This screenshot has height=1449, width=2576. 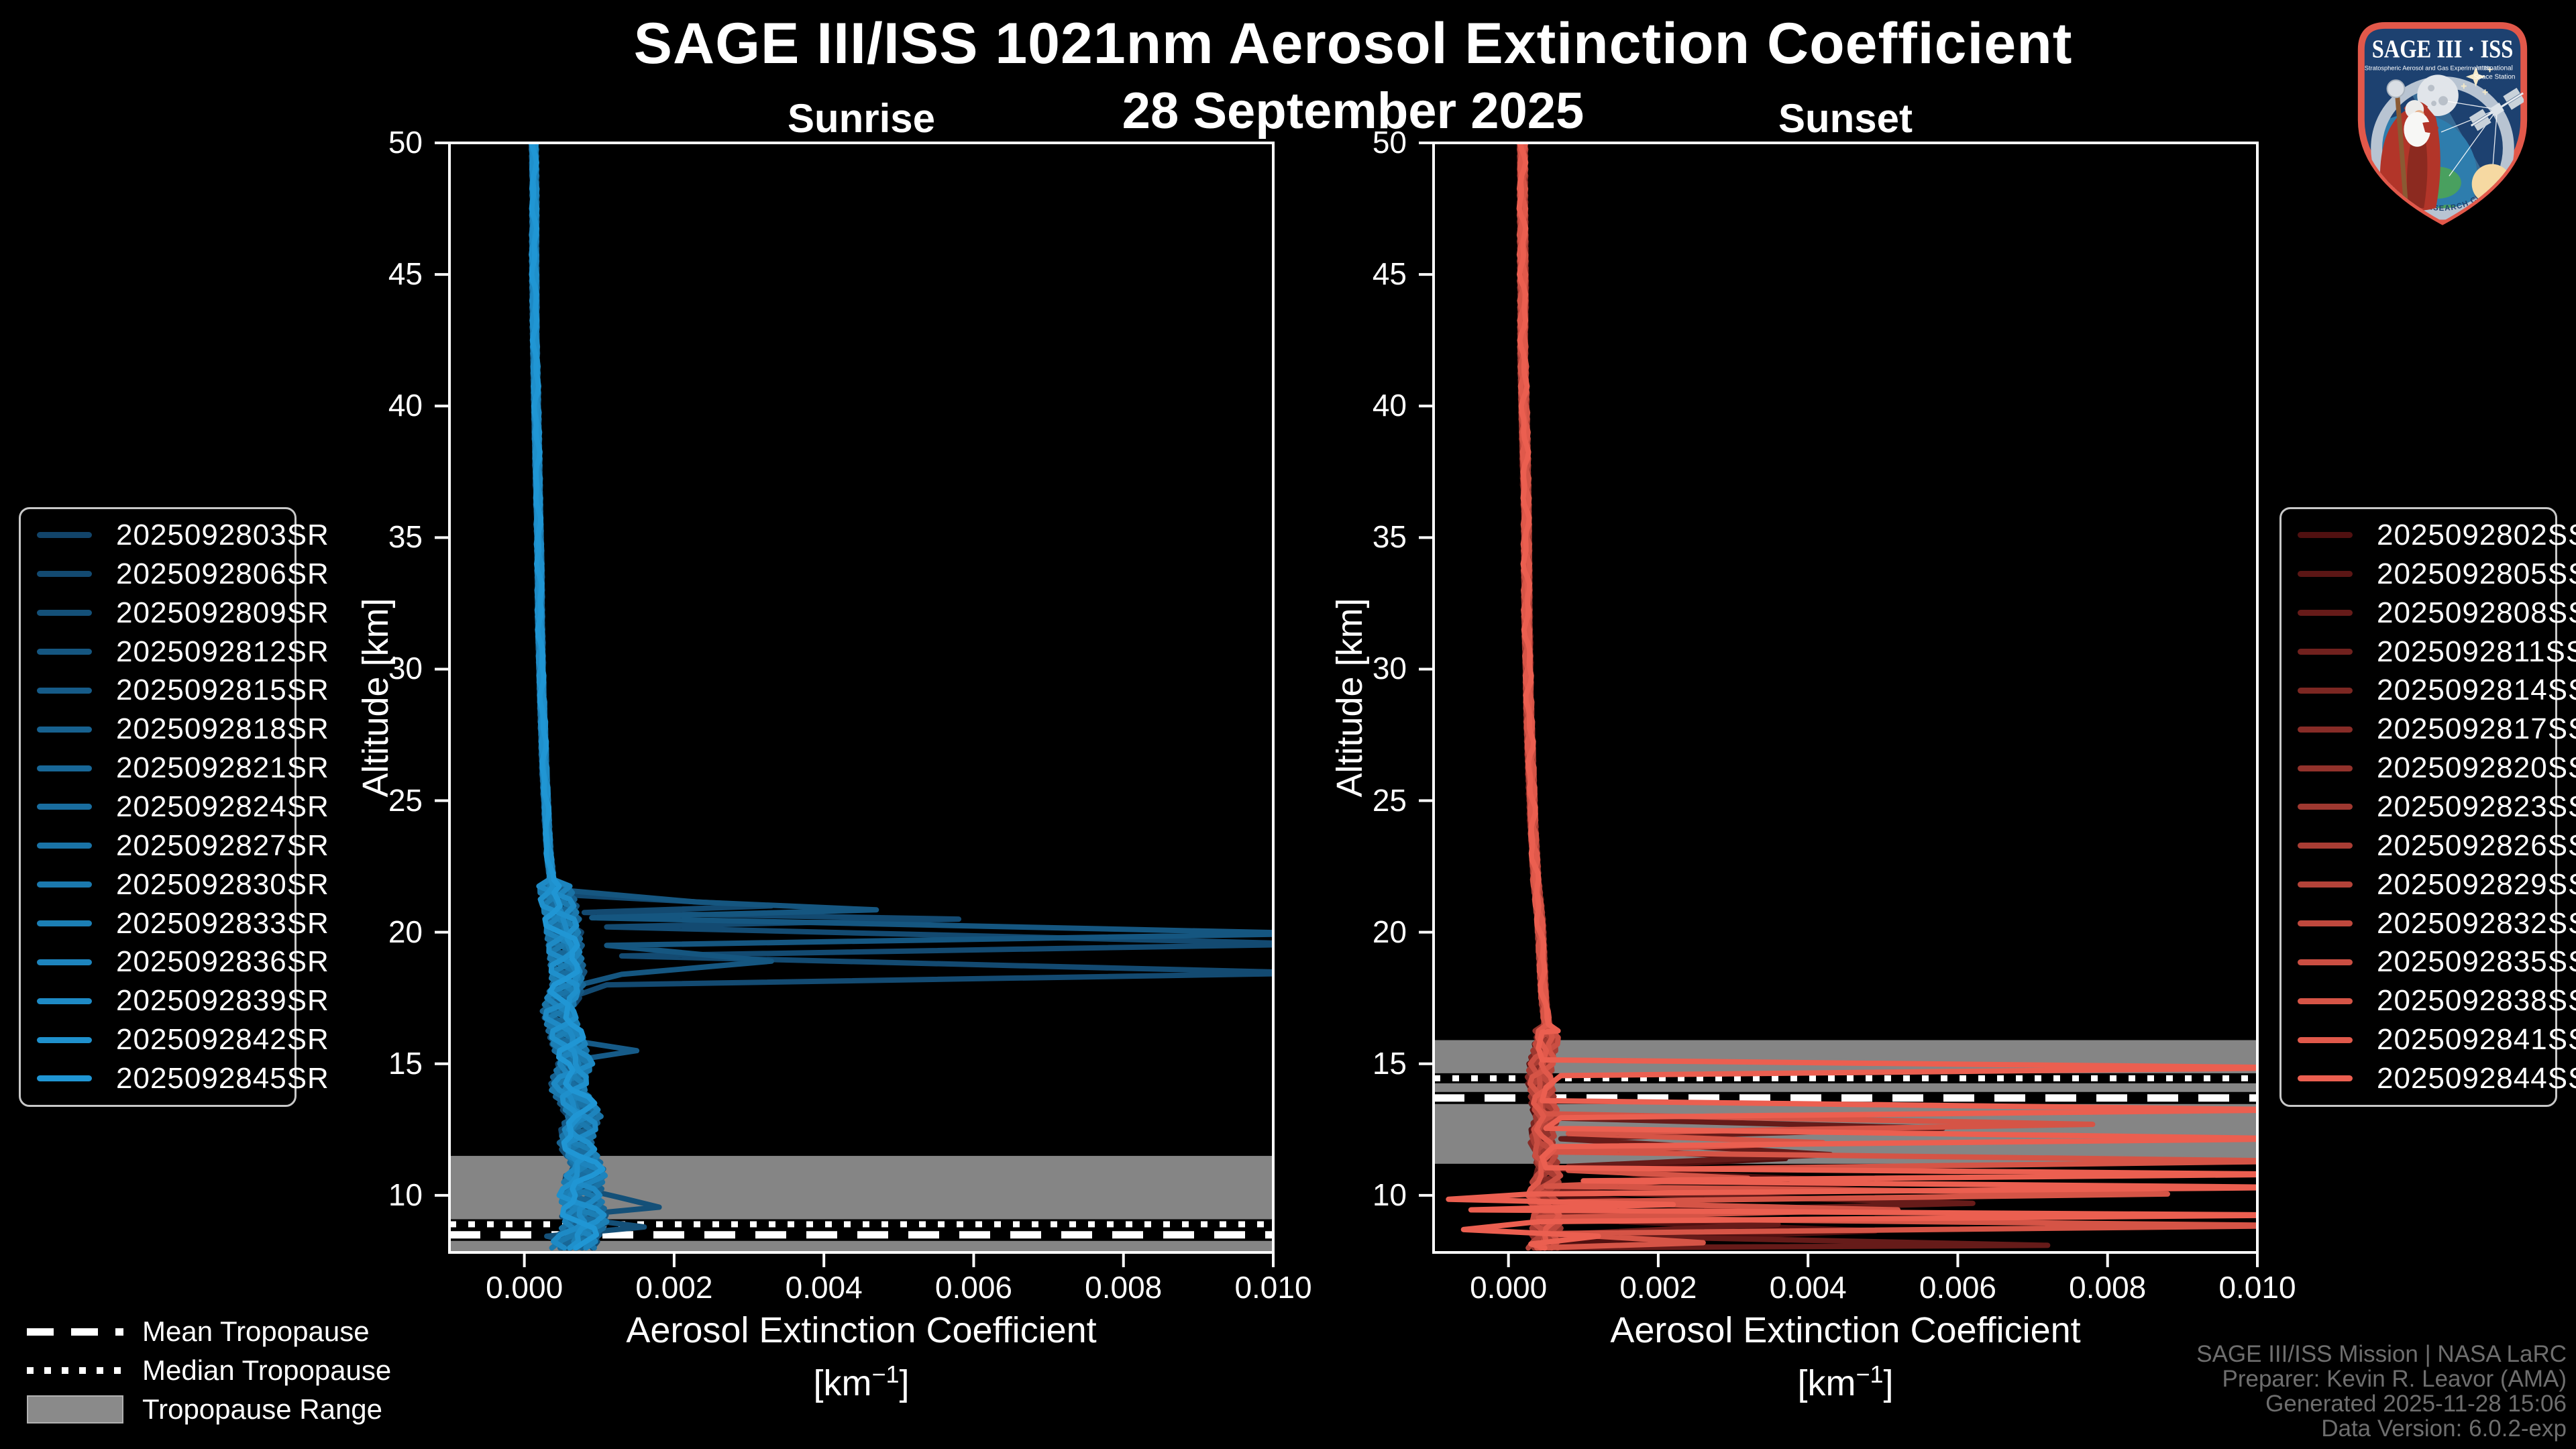 What do you see at coordinates (2429, 574) in the screenshot?
I see `legend-row: 2025092805SS` at bounding box center [2429, 574].